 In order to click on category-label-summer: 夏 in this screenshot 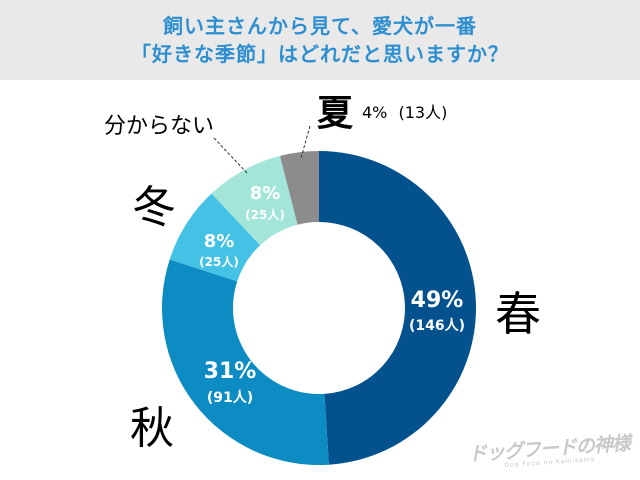, I will do `click(335, 113)`.